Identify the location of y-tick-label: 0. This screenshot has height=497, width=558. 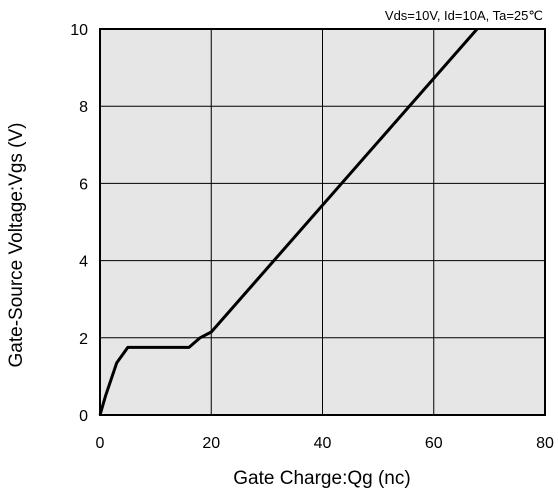
(83, 416).